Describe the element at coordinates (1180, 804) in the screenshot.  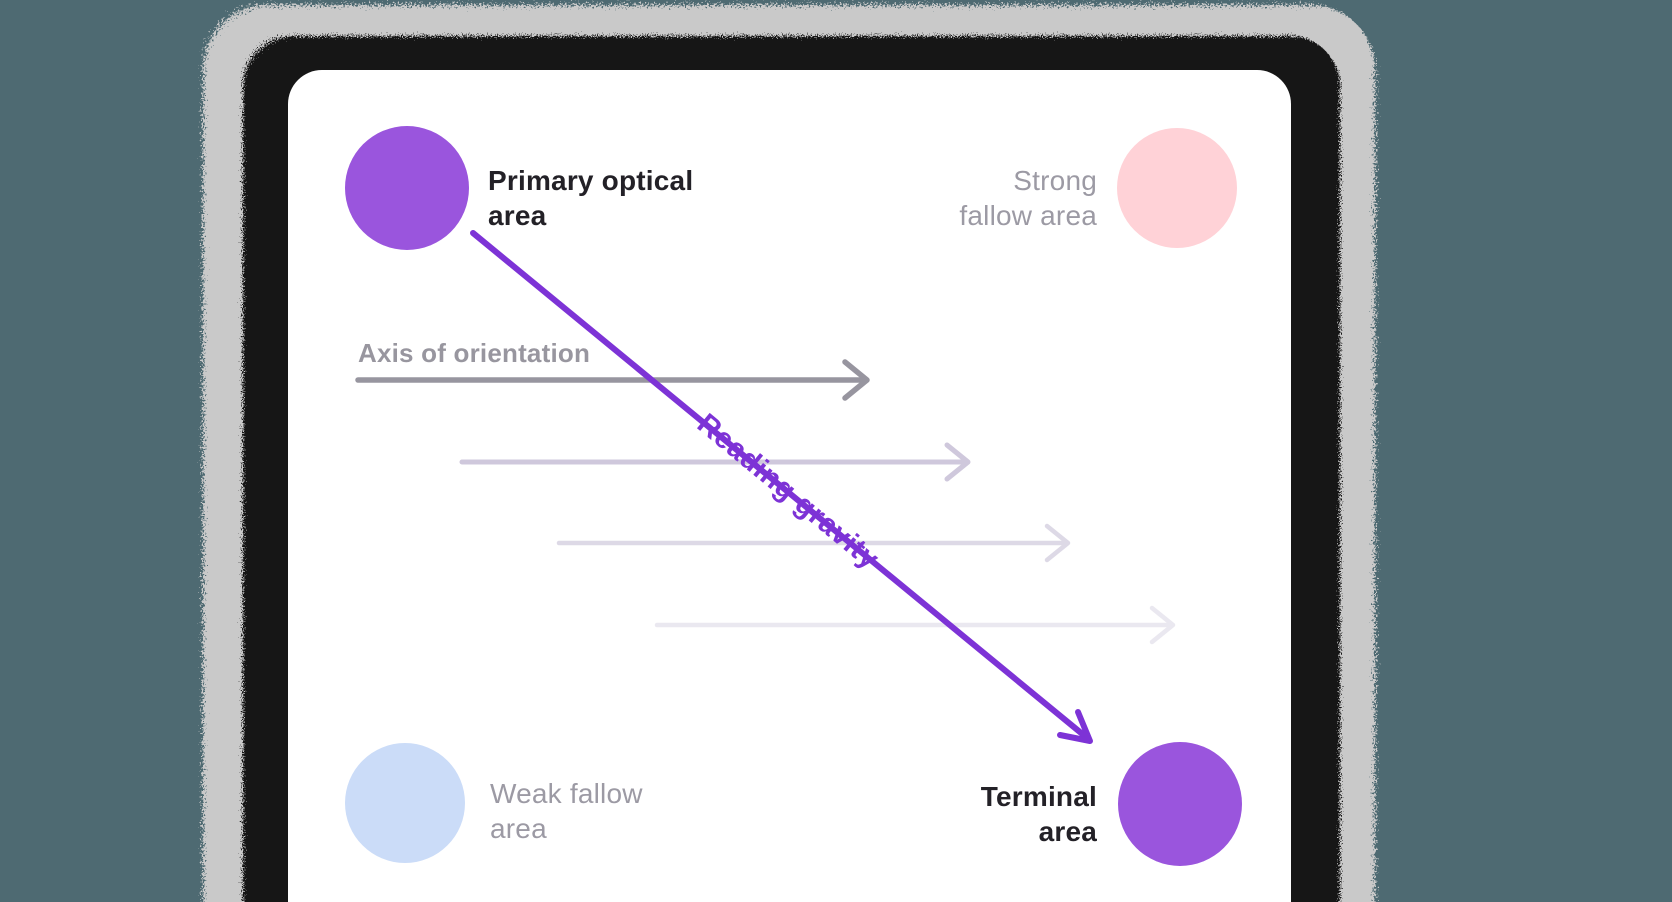
I see `terminal-circle` at that location.